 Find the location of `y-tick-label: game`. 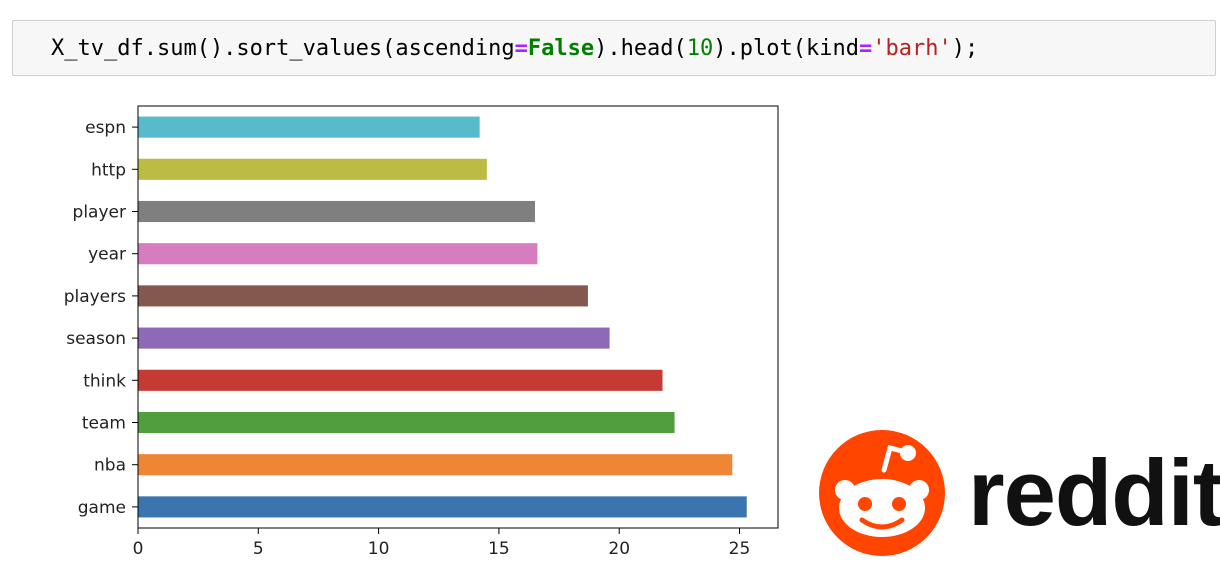

y-tick-label: game is located at coordinates (102, 508).